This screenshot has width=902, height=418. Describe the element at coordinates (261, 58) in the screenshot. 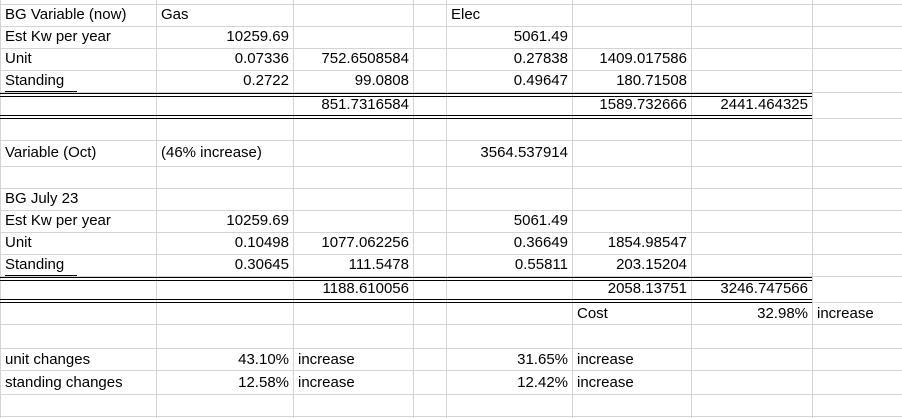

I see `cell-b3: 0.07336` at that location.